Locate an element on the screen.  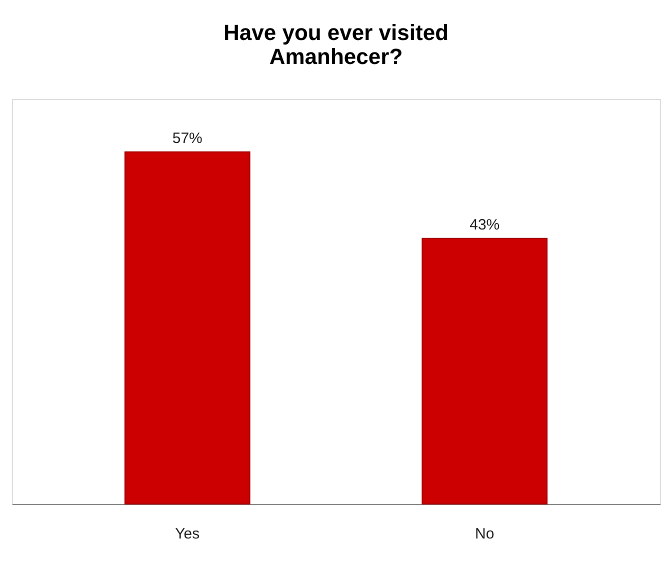
x-tick-label: Yes is located at coordinates (187, 534).